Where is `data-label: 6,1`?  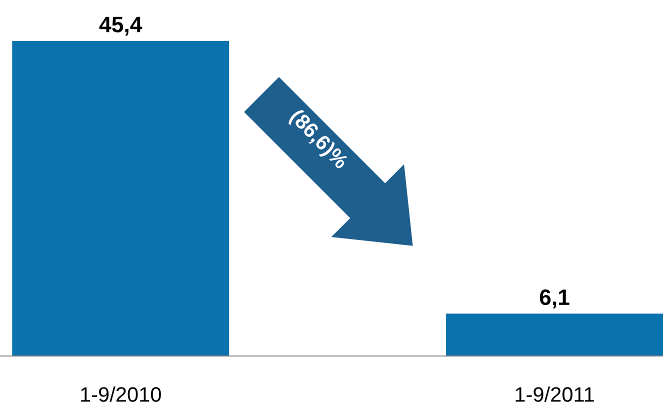 data-label: 6,1 is located at coordinates (555, 298).